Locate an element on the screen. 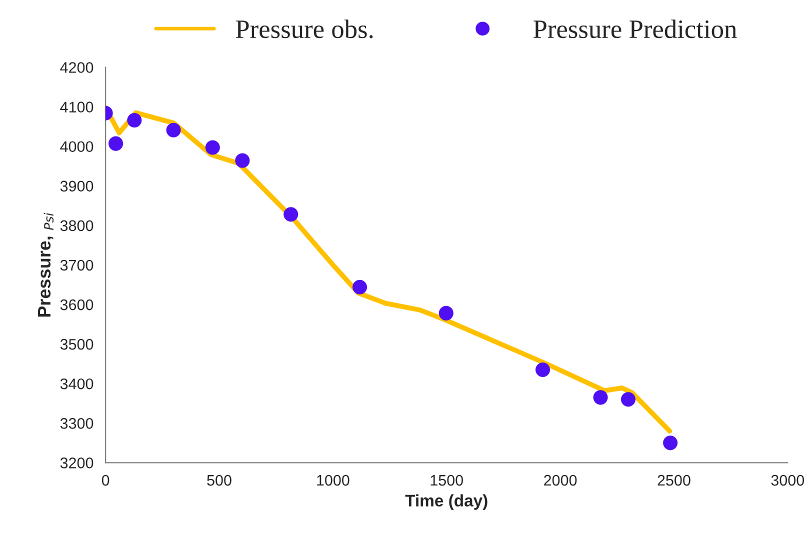 This screenshot has height=538, width=812. x-tick-label: 3000 is located at coordinates (787, 480).